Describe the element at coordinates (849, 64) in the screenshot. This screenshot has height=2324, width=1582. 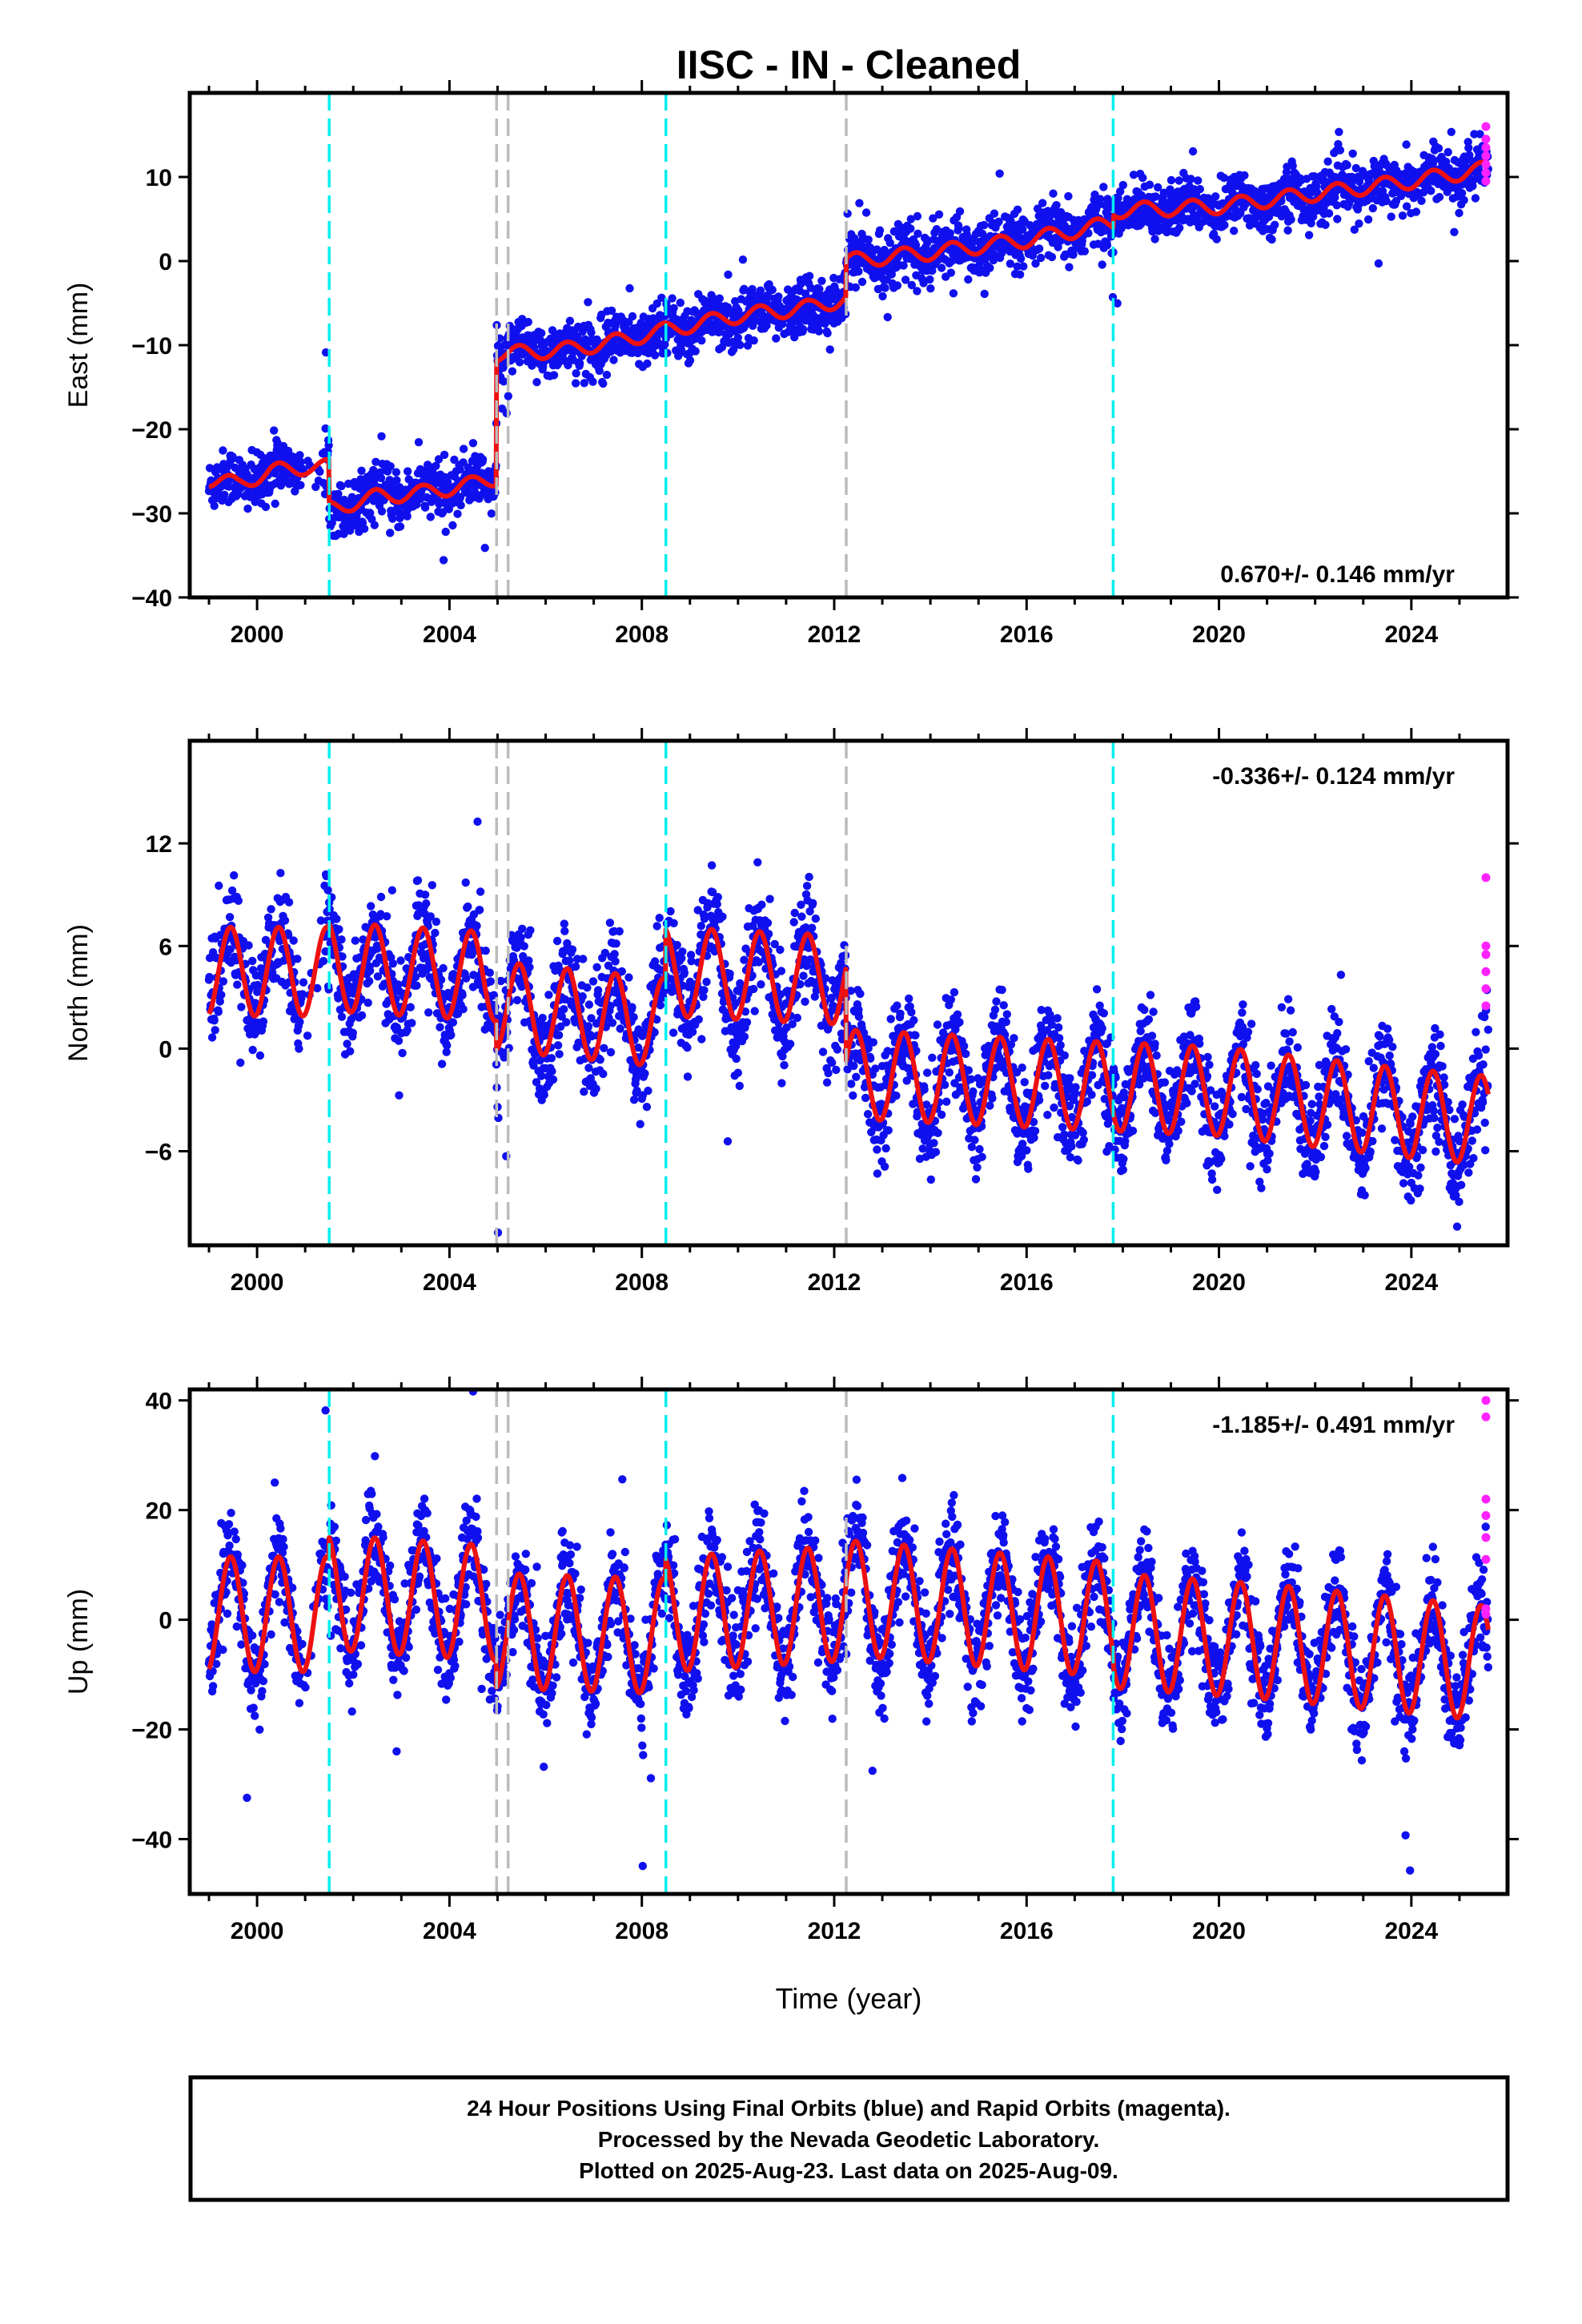
I see `figure-title: IISC - IN - Cleaned` at that location.